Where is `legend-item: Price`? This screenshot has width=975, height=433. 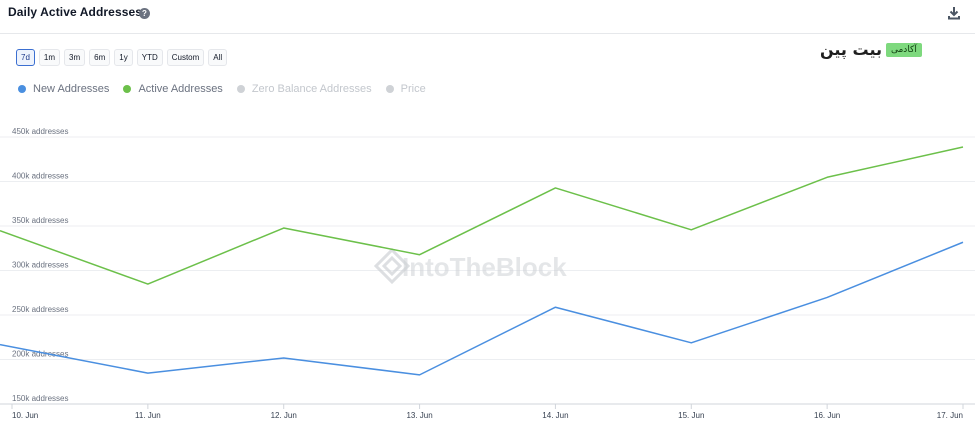
legend-item: Price is located at coordinates (405, 89).